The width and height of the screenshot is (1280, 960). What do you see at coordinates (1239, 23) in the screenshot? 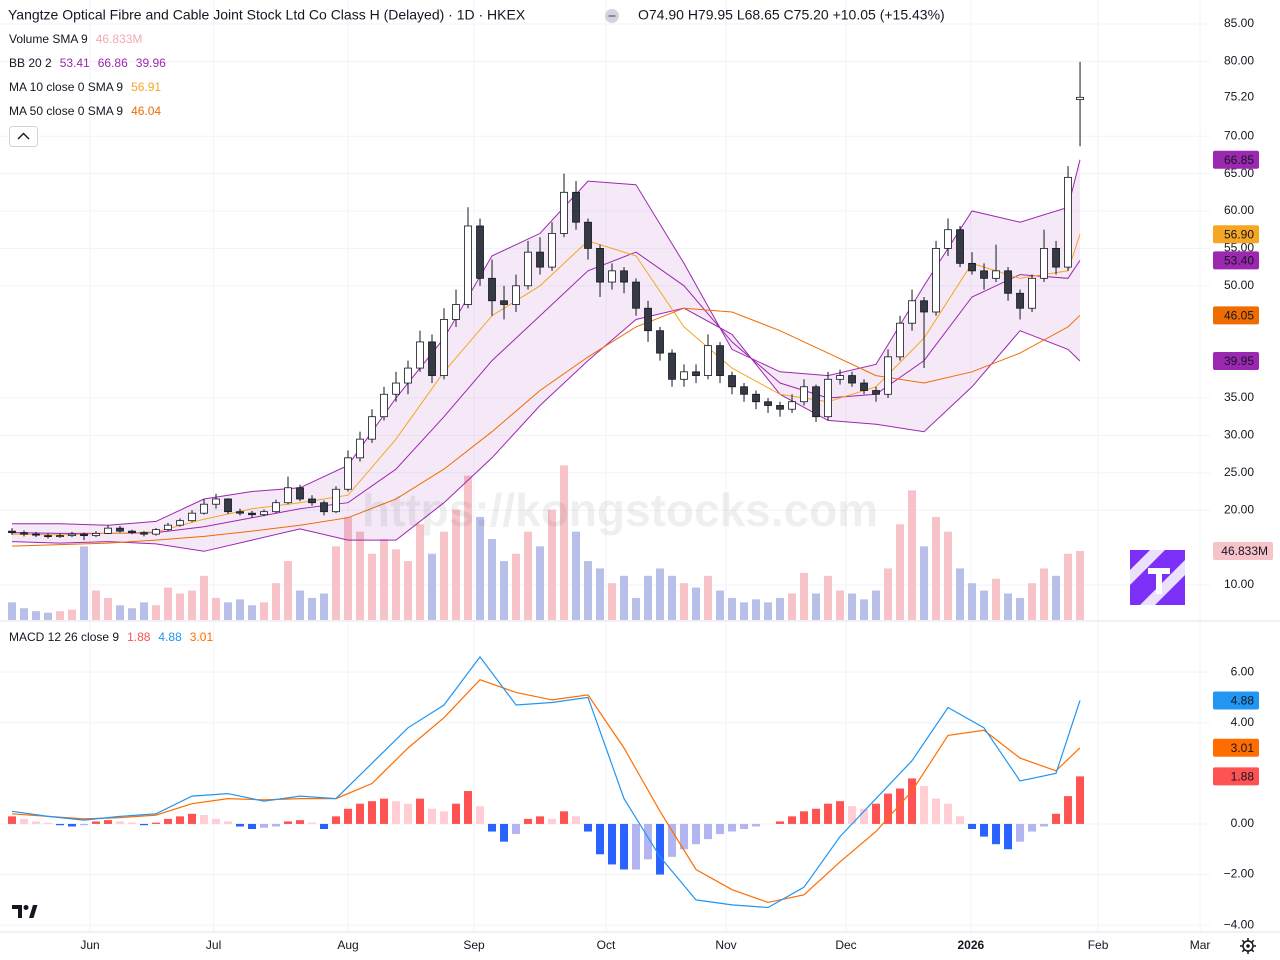
I see `y-tick-label: 85.00` at bounding box center [1239, 23].